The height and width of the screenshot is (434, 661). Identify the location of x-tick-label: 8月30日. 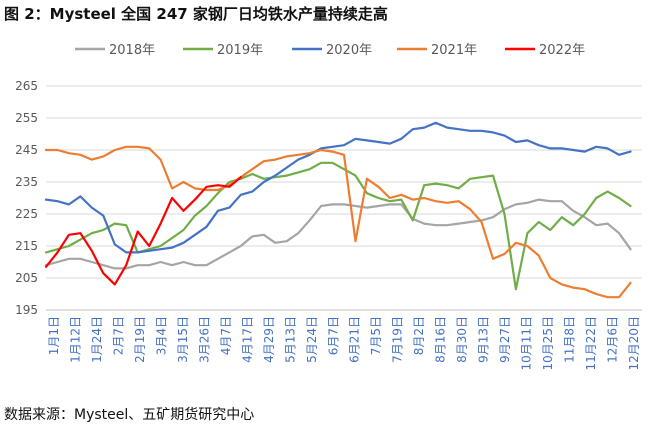
(462, 339).